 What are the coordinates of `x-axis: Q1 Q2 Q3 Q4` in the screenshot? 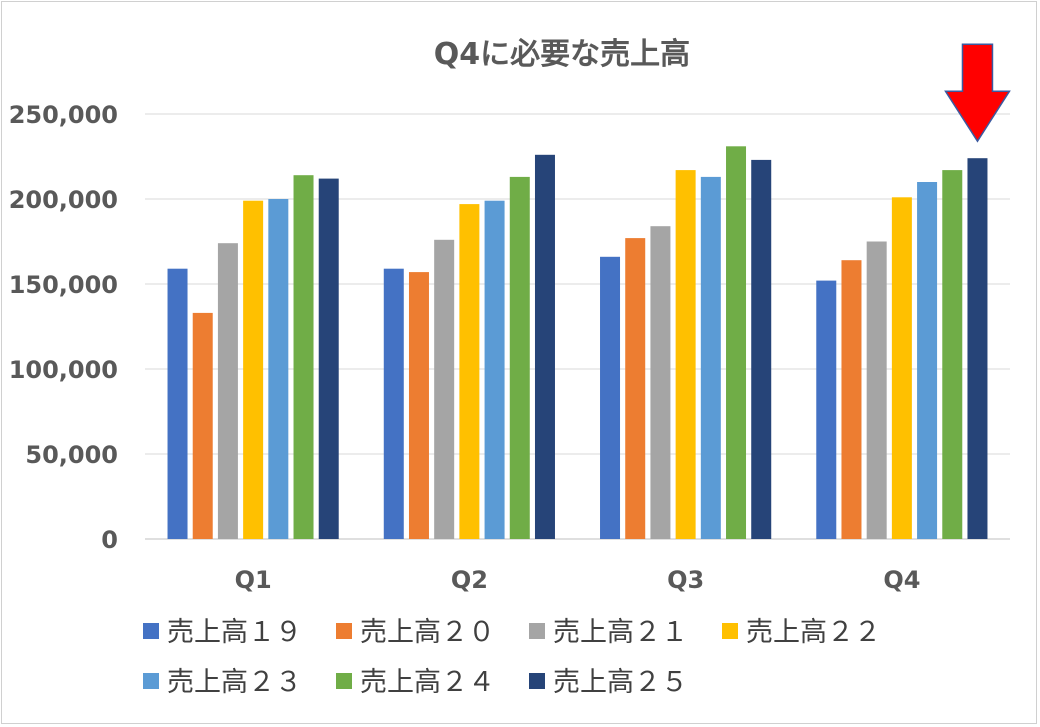 It's located at (578, 580).